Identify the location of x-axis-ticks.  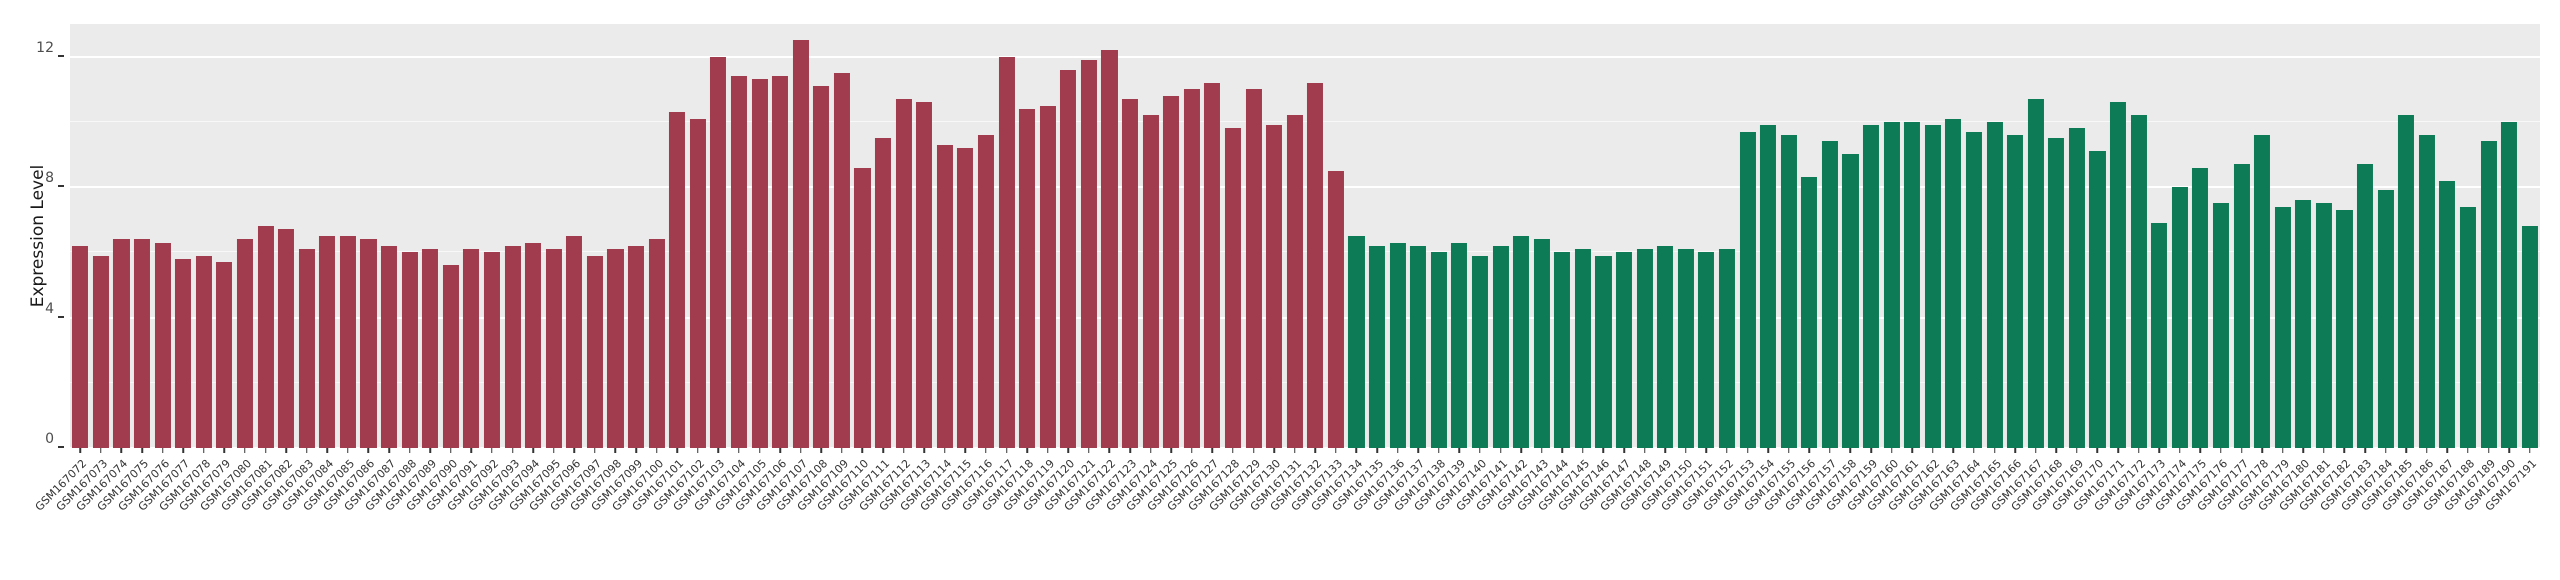
(1305, 451).